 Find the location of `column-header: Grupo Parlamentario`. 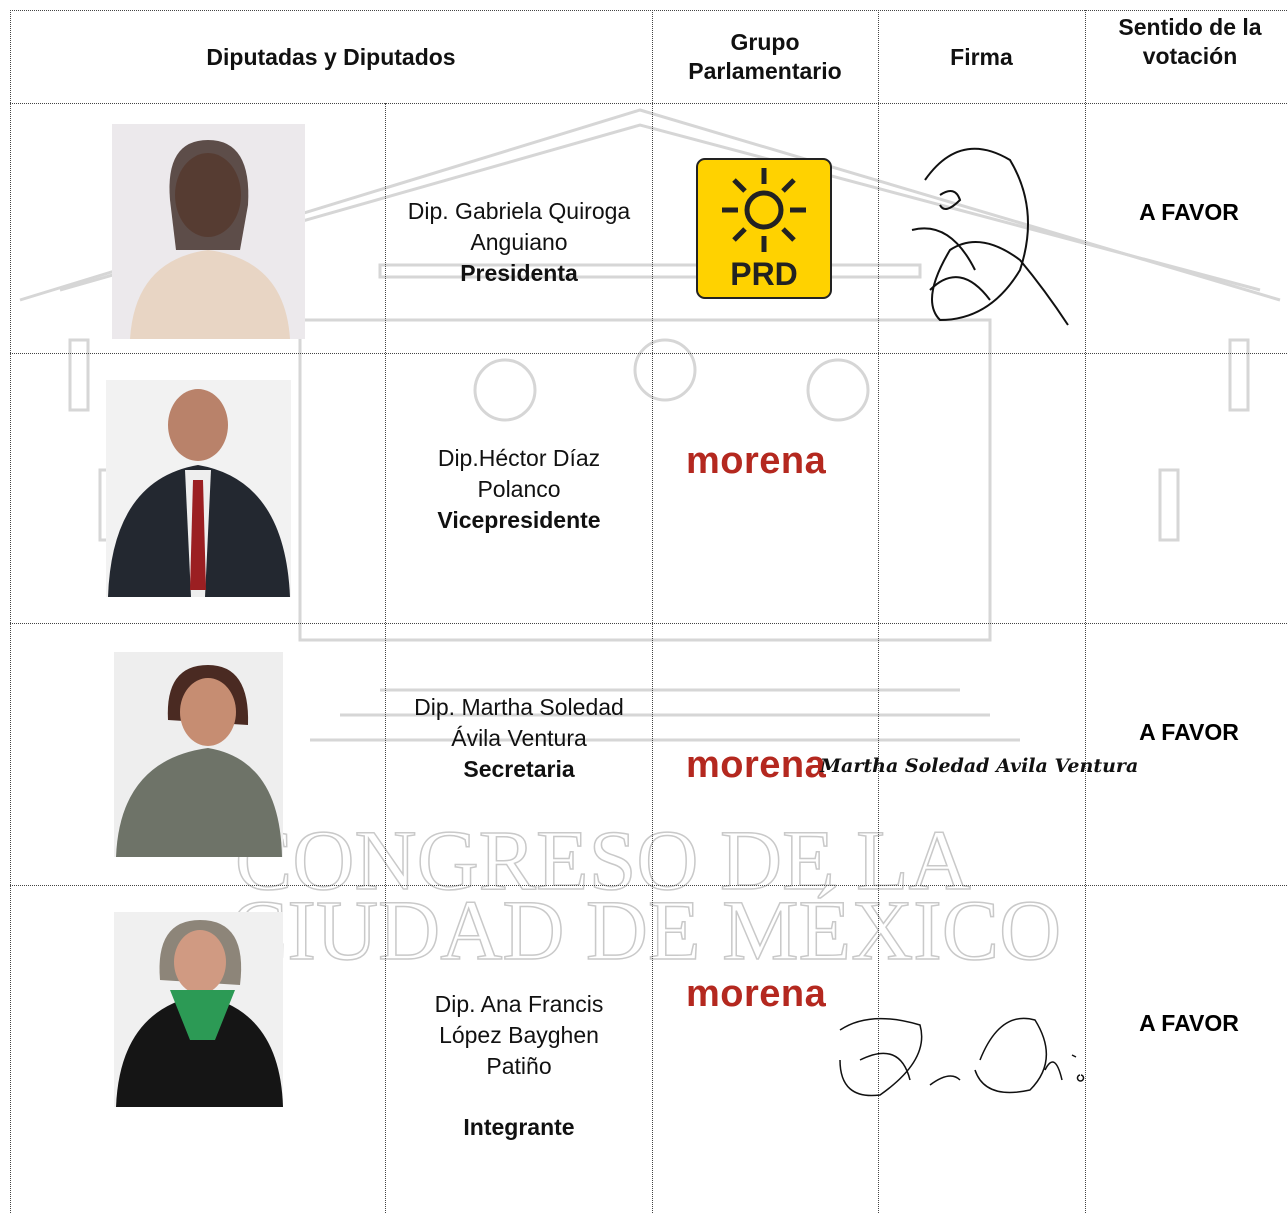

column-header: Grupo Parlamentario is located at coordinates (765, 56).